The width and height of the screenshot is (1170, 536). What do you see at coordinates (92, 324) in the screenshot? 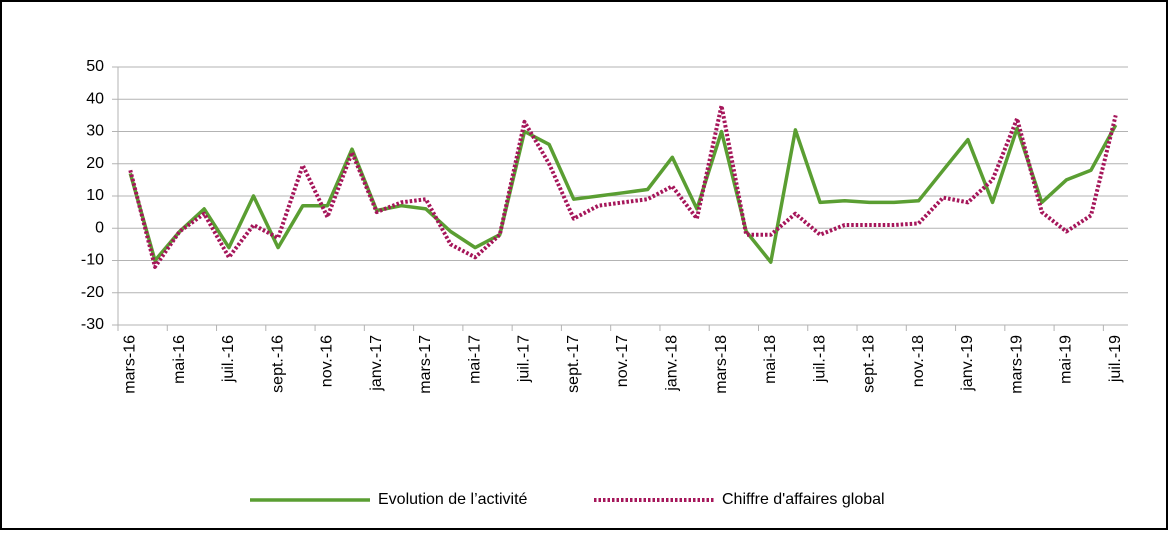
I see `y-tick-label: -30` at bounding box center [92, 324].